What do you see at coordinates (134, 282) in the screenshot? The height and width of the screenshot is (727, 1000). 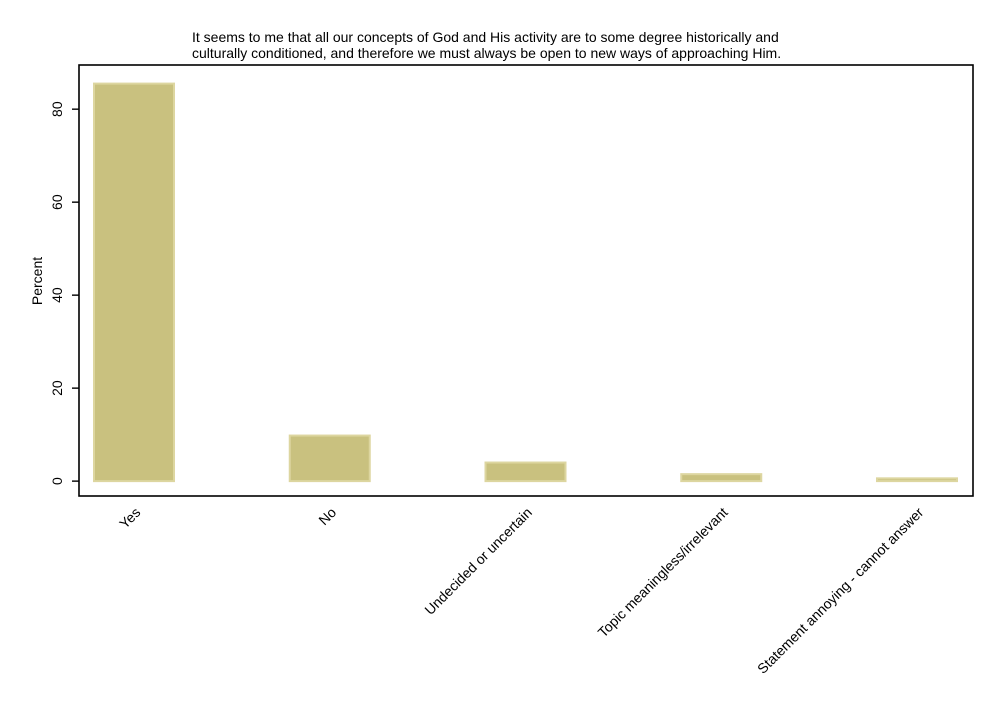 I see `bar-yes` at bounding box center [134, 282].